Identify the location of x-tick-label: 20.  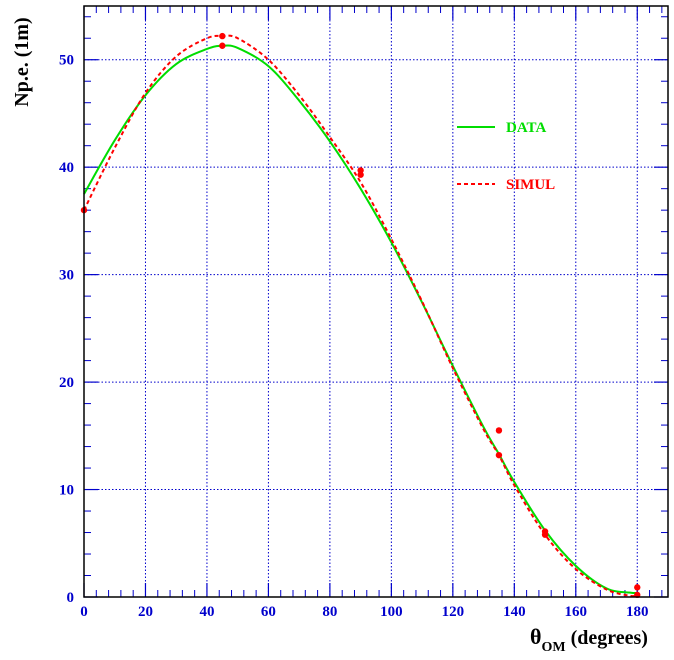
(145, 612).